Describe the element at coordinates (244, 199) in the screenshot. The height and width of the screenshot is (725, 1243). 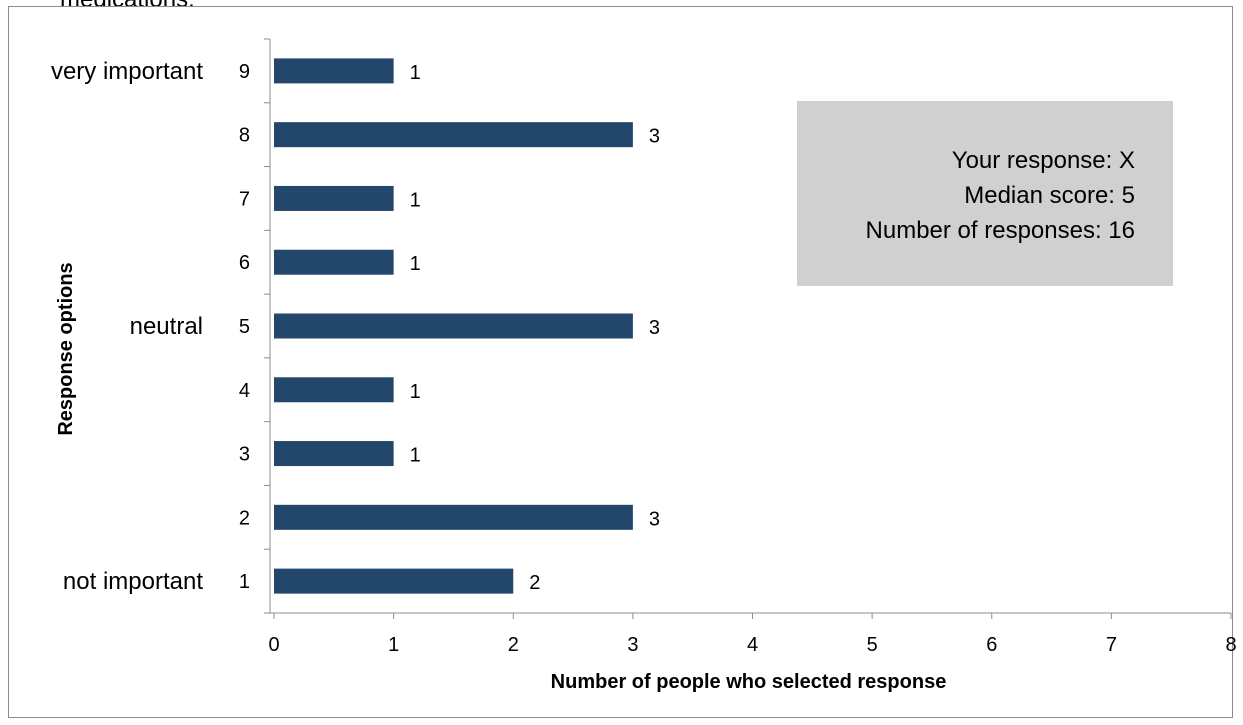
I see `y-tick-label: 7` at that location.